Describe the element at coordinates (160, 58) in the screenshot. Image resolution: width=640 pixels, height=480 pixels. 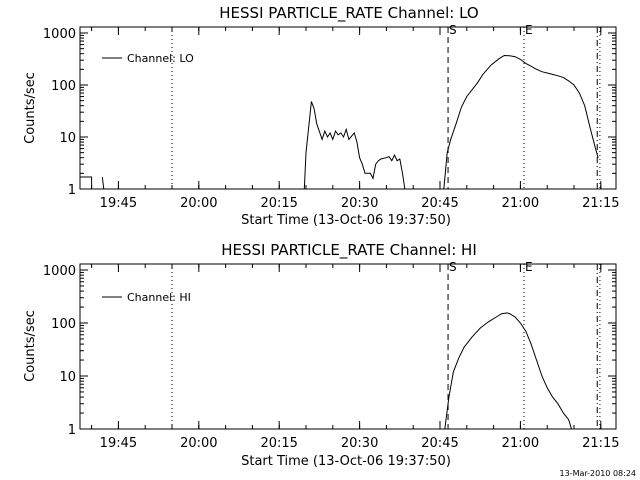
I see `legend-entry: Channel: LO` at that location.